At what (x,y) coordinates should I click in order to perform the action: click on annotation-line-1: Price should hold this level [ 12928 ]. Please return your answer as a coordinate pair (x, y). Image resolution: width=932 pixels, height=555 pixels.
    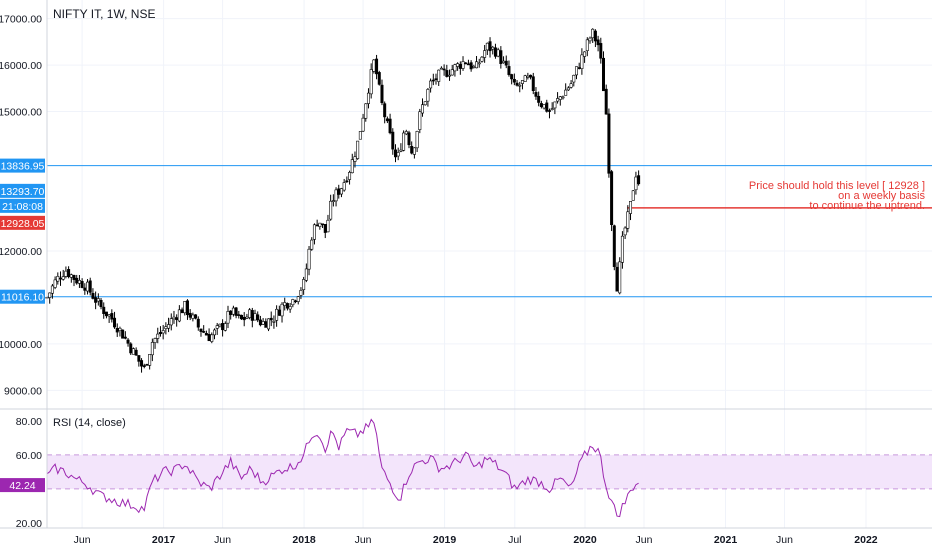
    Looking at the image, I should click on (837, 186).